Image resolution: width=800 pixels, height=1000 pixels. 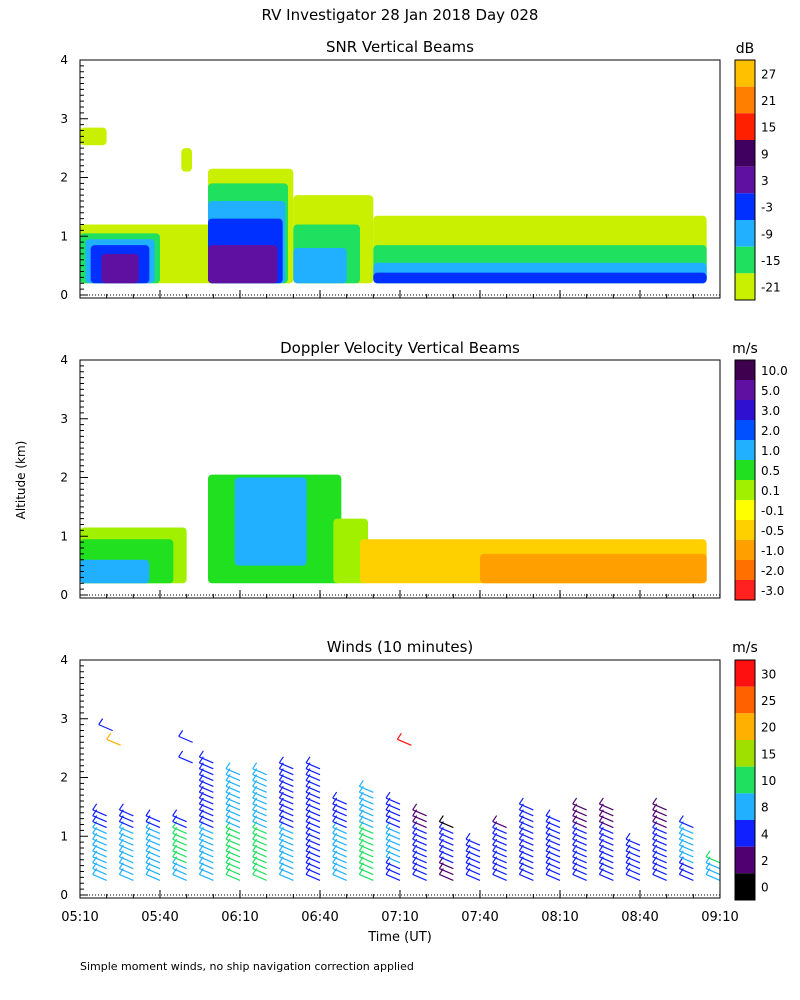 I want to click on colorbar-label: 8, so click(x=765, y=808).